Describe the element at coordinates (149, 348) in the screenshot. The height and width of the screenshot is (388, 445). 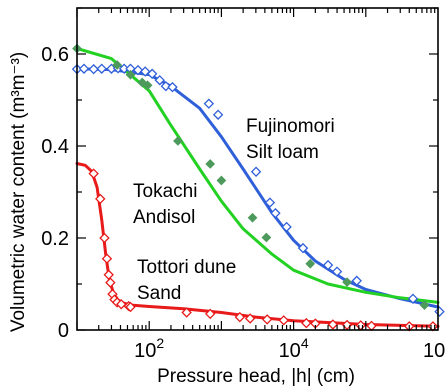
I see `x-tick-label-0: 10²` at that location.